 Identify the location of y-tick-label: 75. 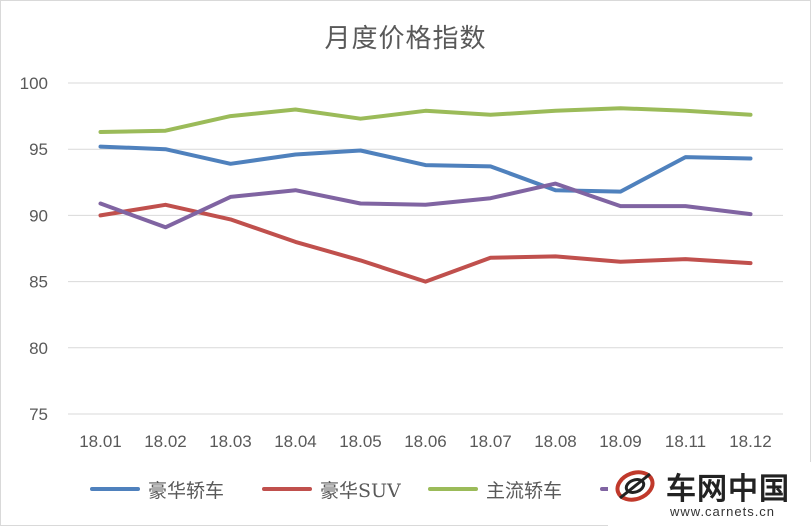
(38, 414).